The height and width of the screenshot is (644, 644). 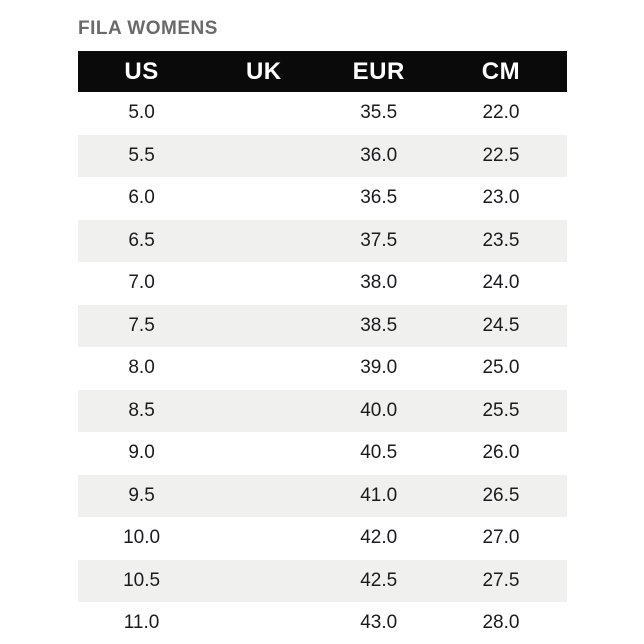 What do you see at coordinates (141, 325) in the screenshot?
I see `table-cell-us: 7.5` at bounding box center [141, 325].